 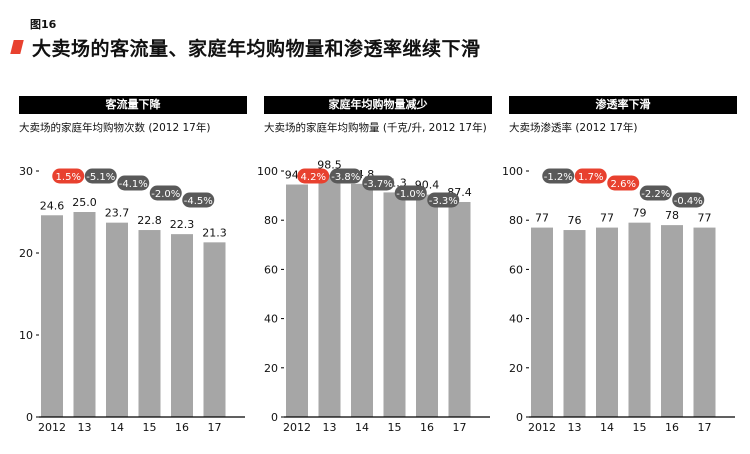 I want to click on change-badge-label: -3.3%, so click(x=443, y=201).